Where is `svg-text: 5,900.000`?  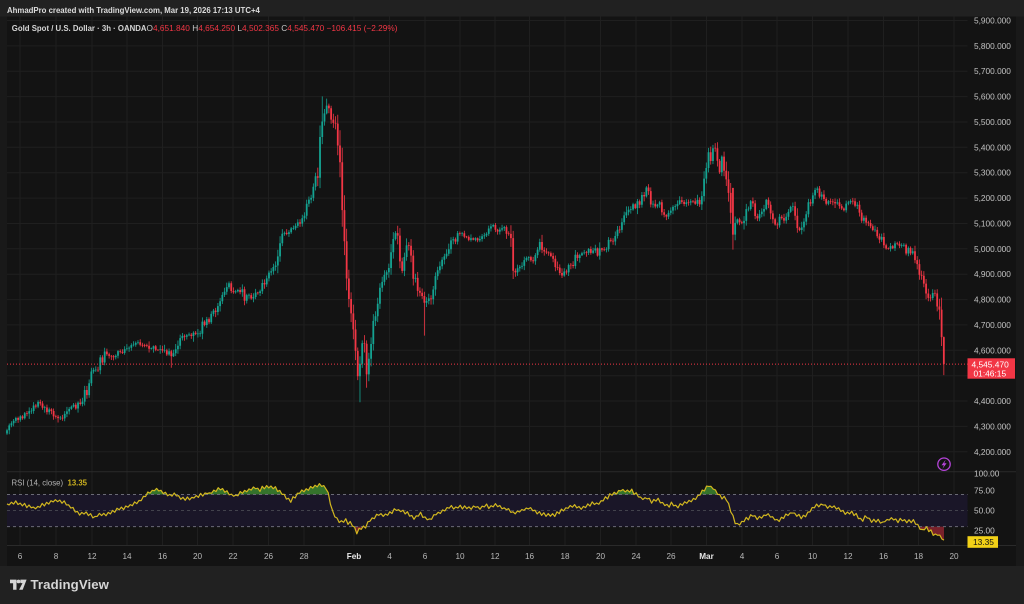 svg-text: 5,900.000 is located at coordinates (992, 21).